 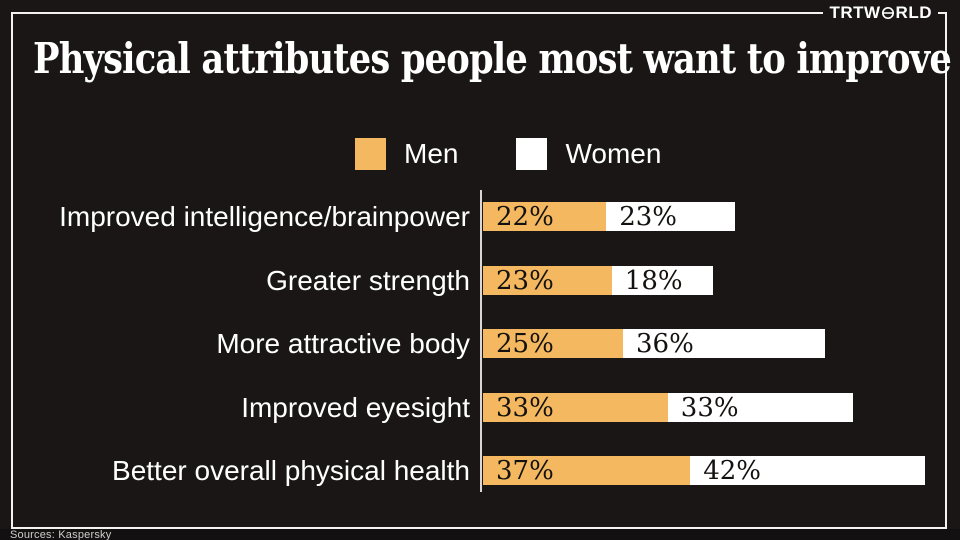 I want to click on bar-value: 36%, so click(x=665, y=343).